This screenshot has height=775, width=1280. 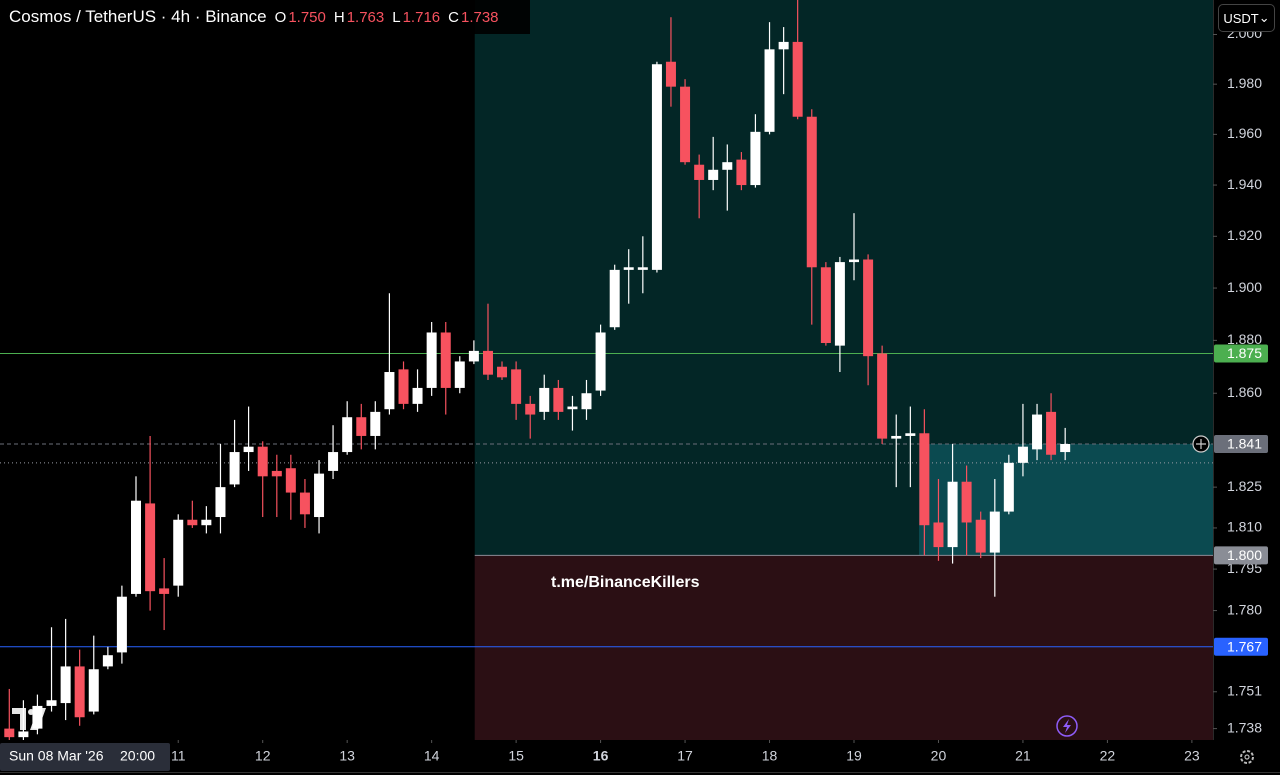 What do you see at coordinates (1244, 690) in the screenshot?
I see `y-tick-label: 1.751` at bounding box center [1244, 690].